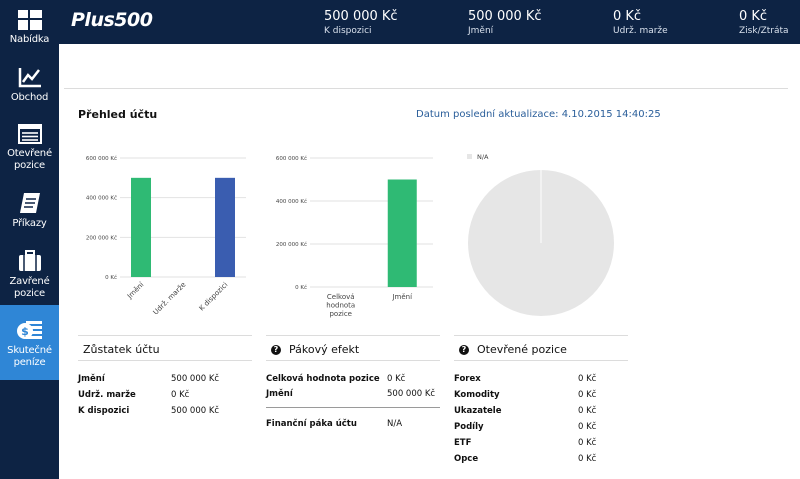 The width and height of the screenshot is (800, 479). What do you see at coordinates (165, 380) in the screenshot?
I see `balance-row: Jmění 500 000 Kč` at bounding box center [165, 380].